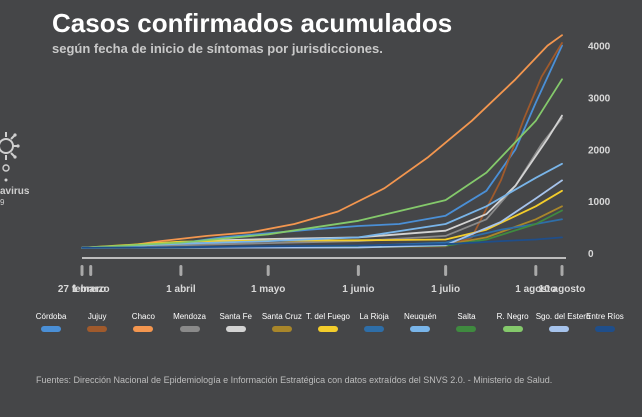 This screenshot has width=642, height=417. Describe the element at coordinates (322, 242) in the screenshot. I see `series-line-entre-r-os` at that location.